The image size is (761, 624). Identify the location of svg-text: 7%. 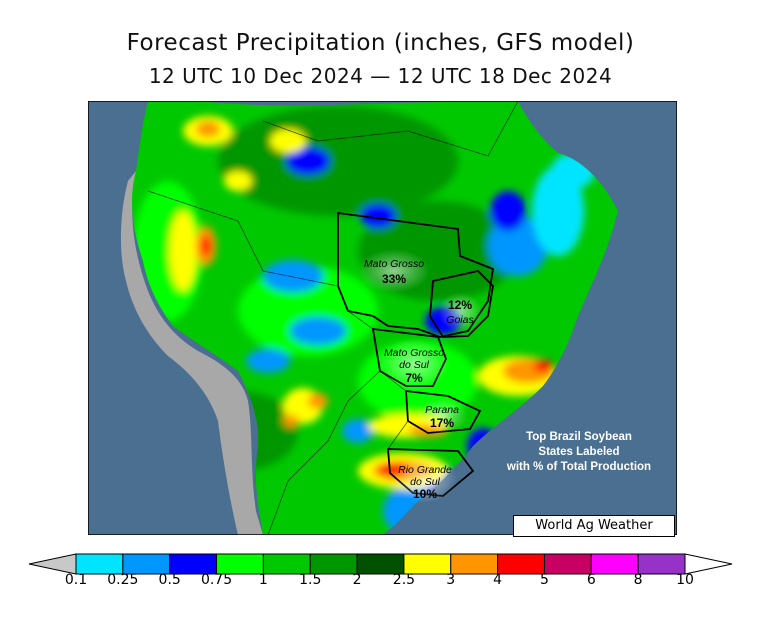
(414, 378).